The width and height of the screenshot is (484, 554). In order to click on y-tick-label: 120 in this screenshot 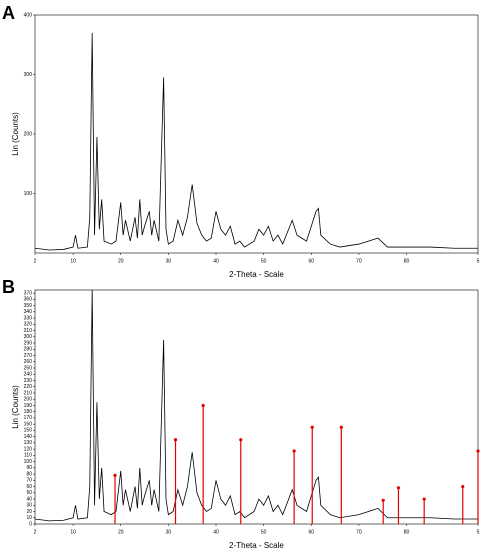, I will do `click(28, 449)`.